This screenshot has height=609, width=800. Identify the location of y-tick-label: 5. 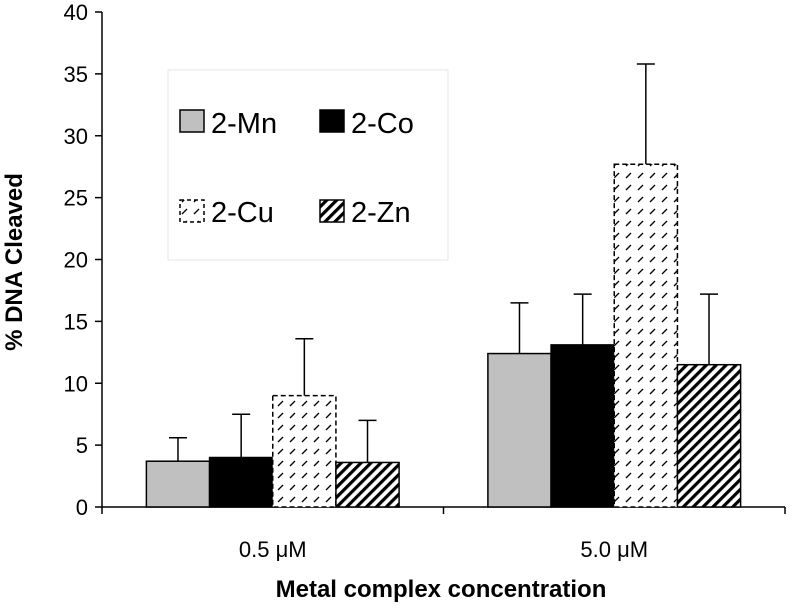
(82, 445).